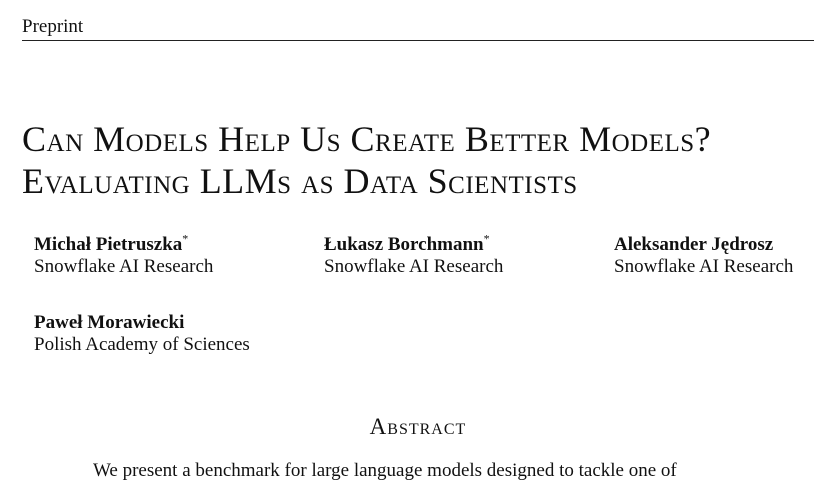  What do you see at coordinates (367, 139) in the screenshot?
I see `title-line-1: Can Models Help Us Create Better Models?` at bounding box center [367, 139].